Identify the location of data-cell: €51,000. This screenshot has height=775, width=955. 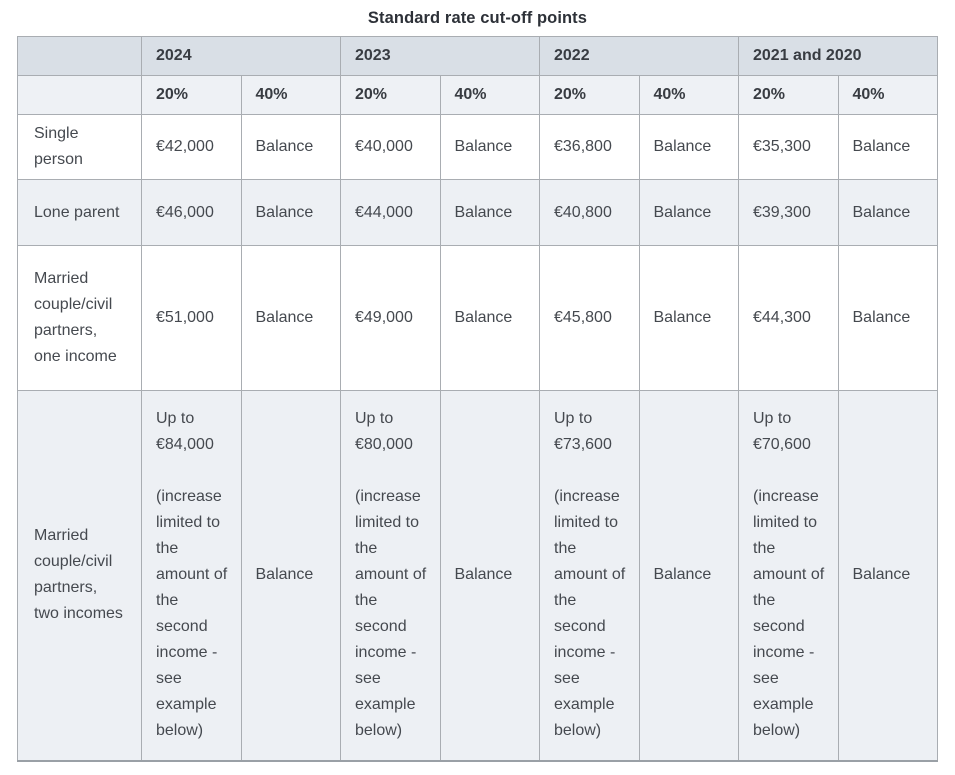
(191, 318).